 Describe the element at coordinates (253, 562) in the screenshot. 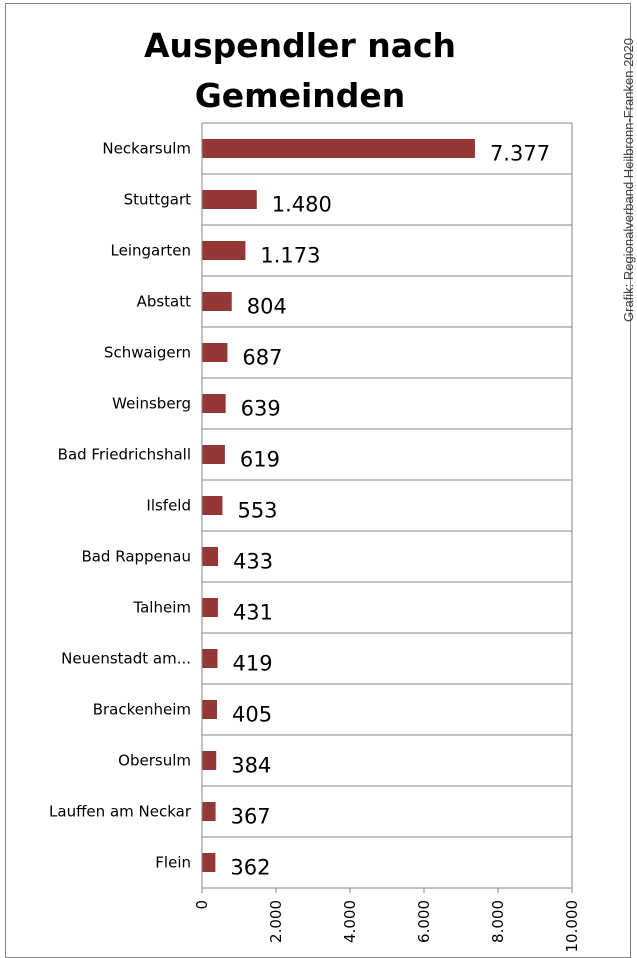

I see `data-label: 433` at that location.